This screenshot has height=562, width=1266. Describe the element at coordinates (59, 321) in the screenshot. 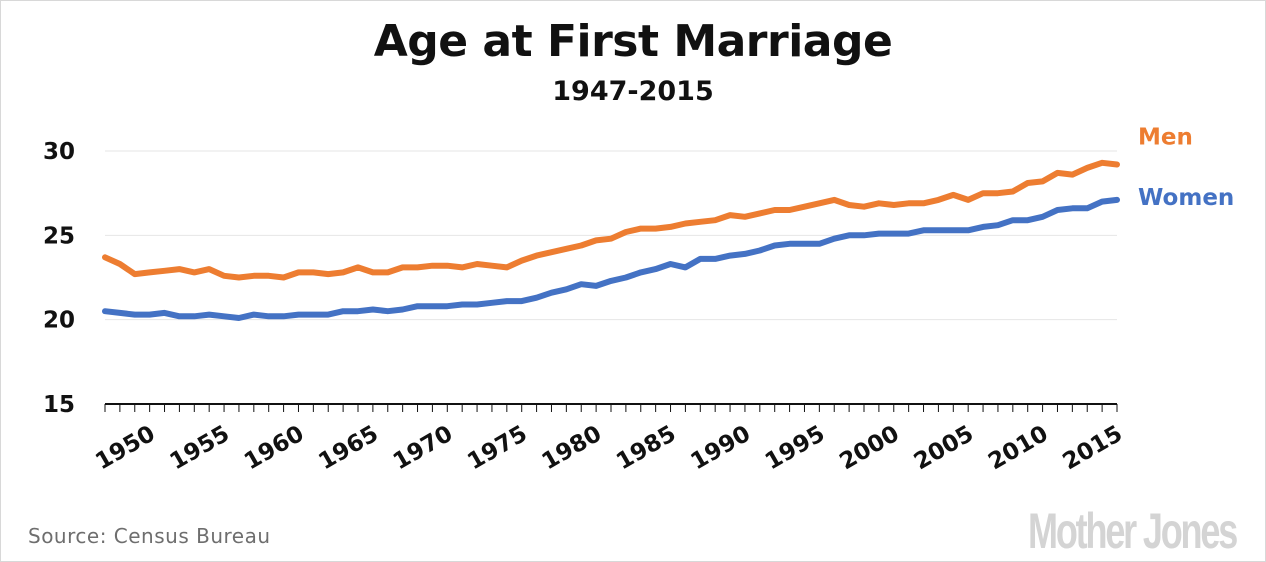

I see `y-tick-label: 20` at that location.